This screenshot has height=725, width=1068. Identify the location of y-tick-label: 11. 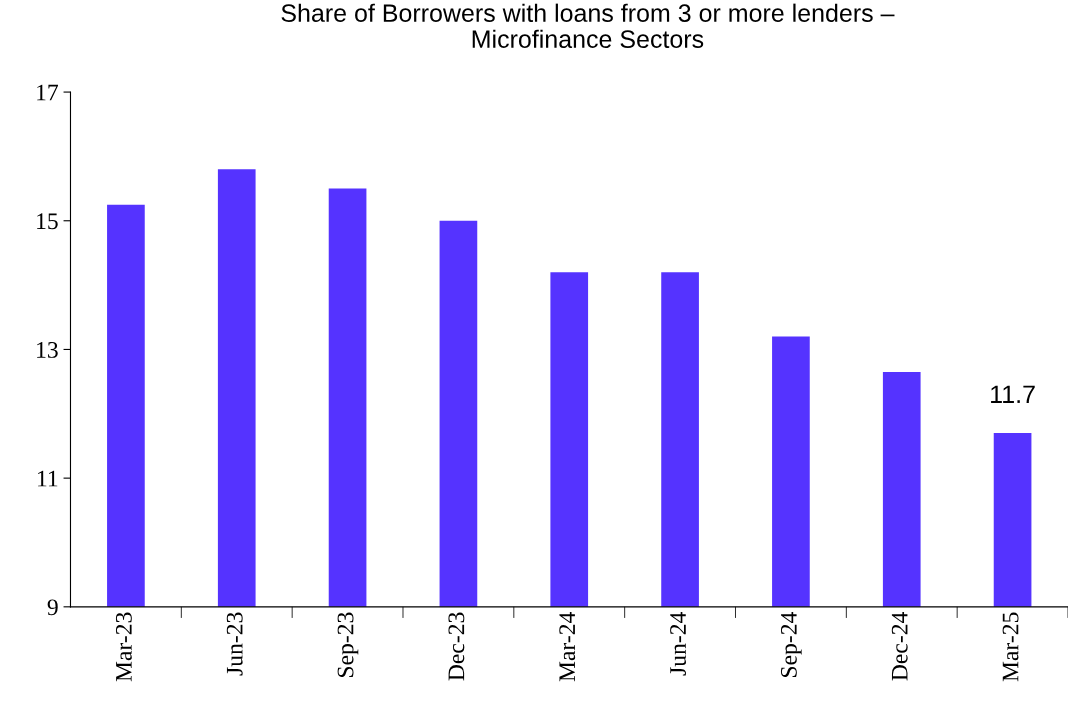
(48, 478).